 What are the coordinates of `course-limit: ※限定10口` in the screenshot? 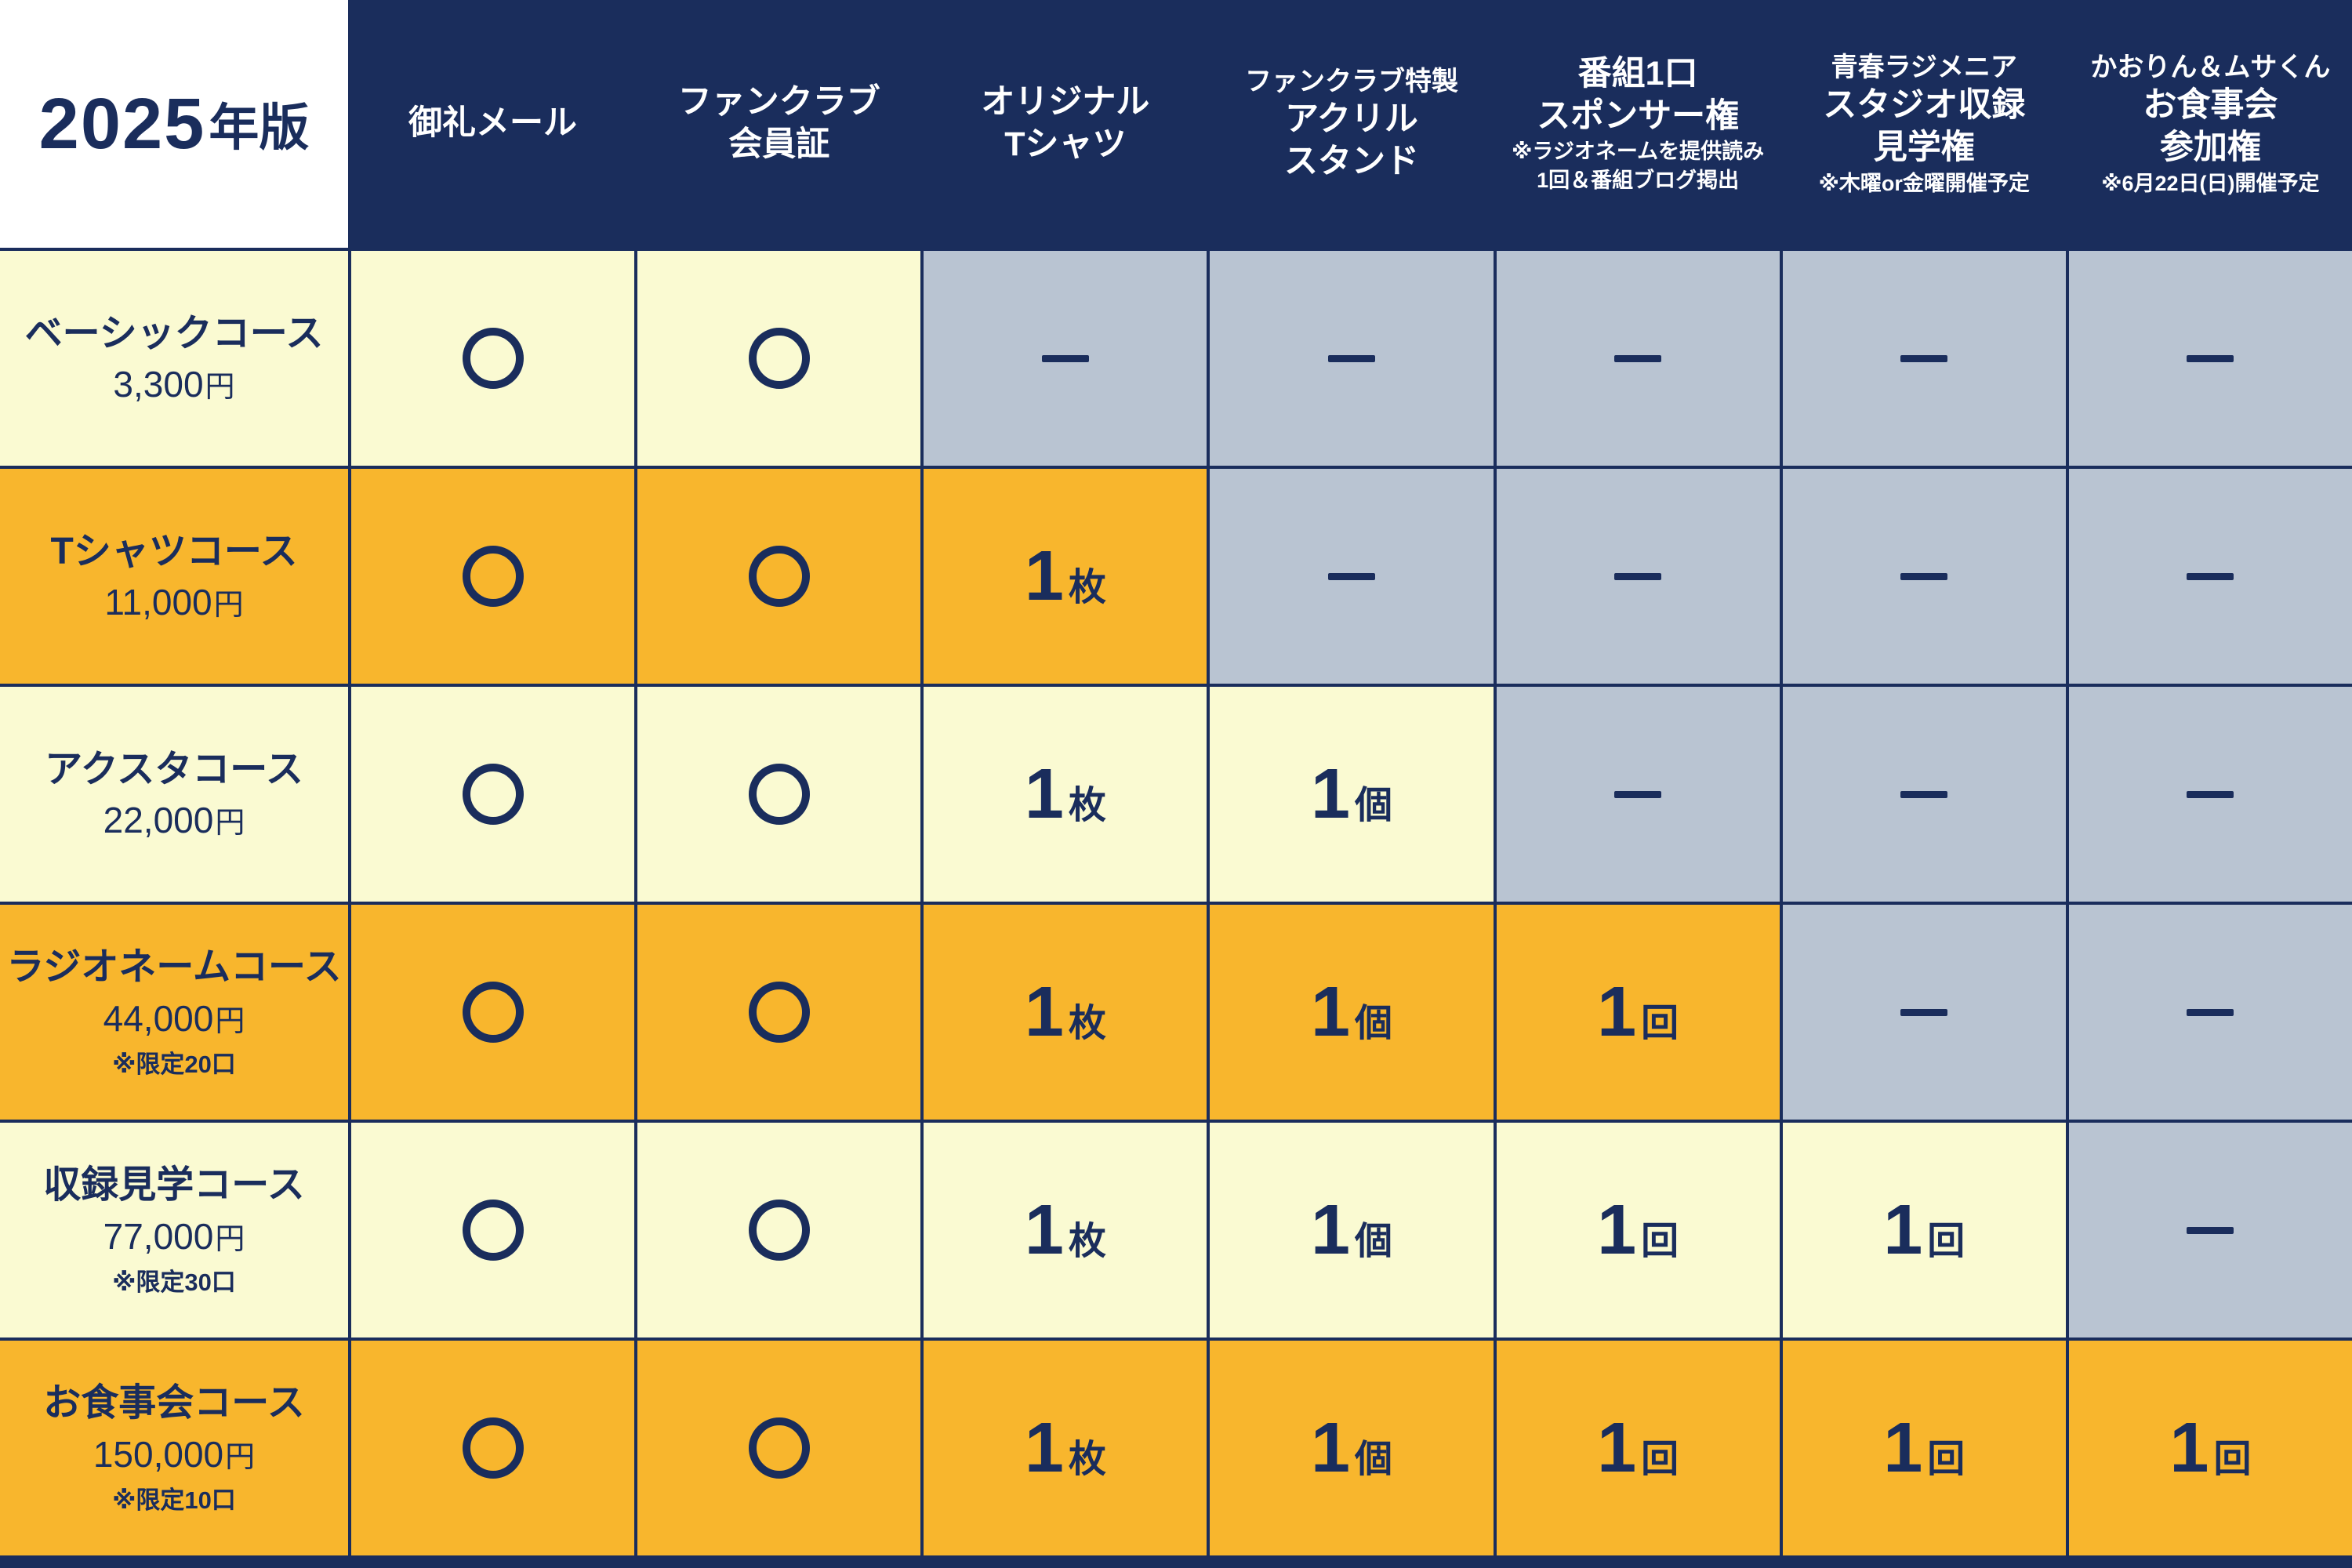 It's located at (174, 1500).